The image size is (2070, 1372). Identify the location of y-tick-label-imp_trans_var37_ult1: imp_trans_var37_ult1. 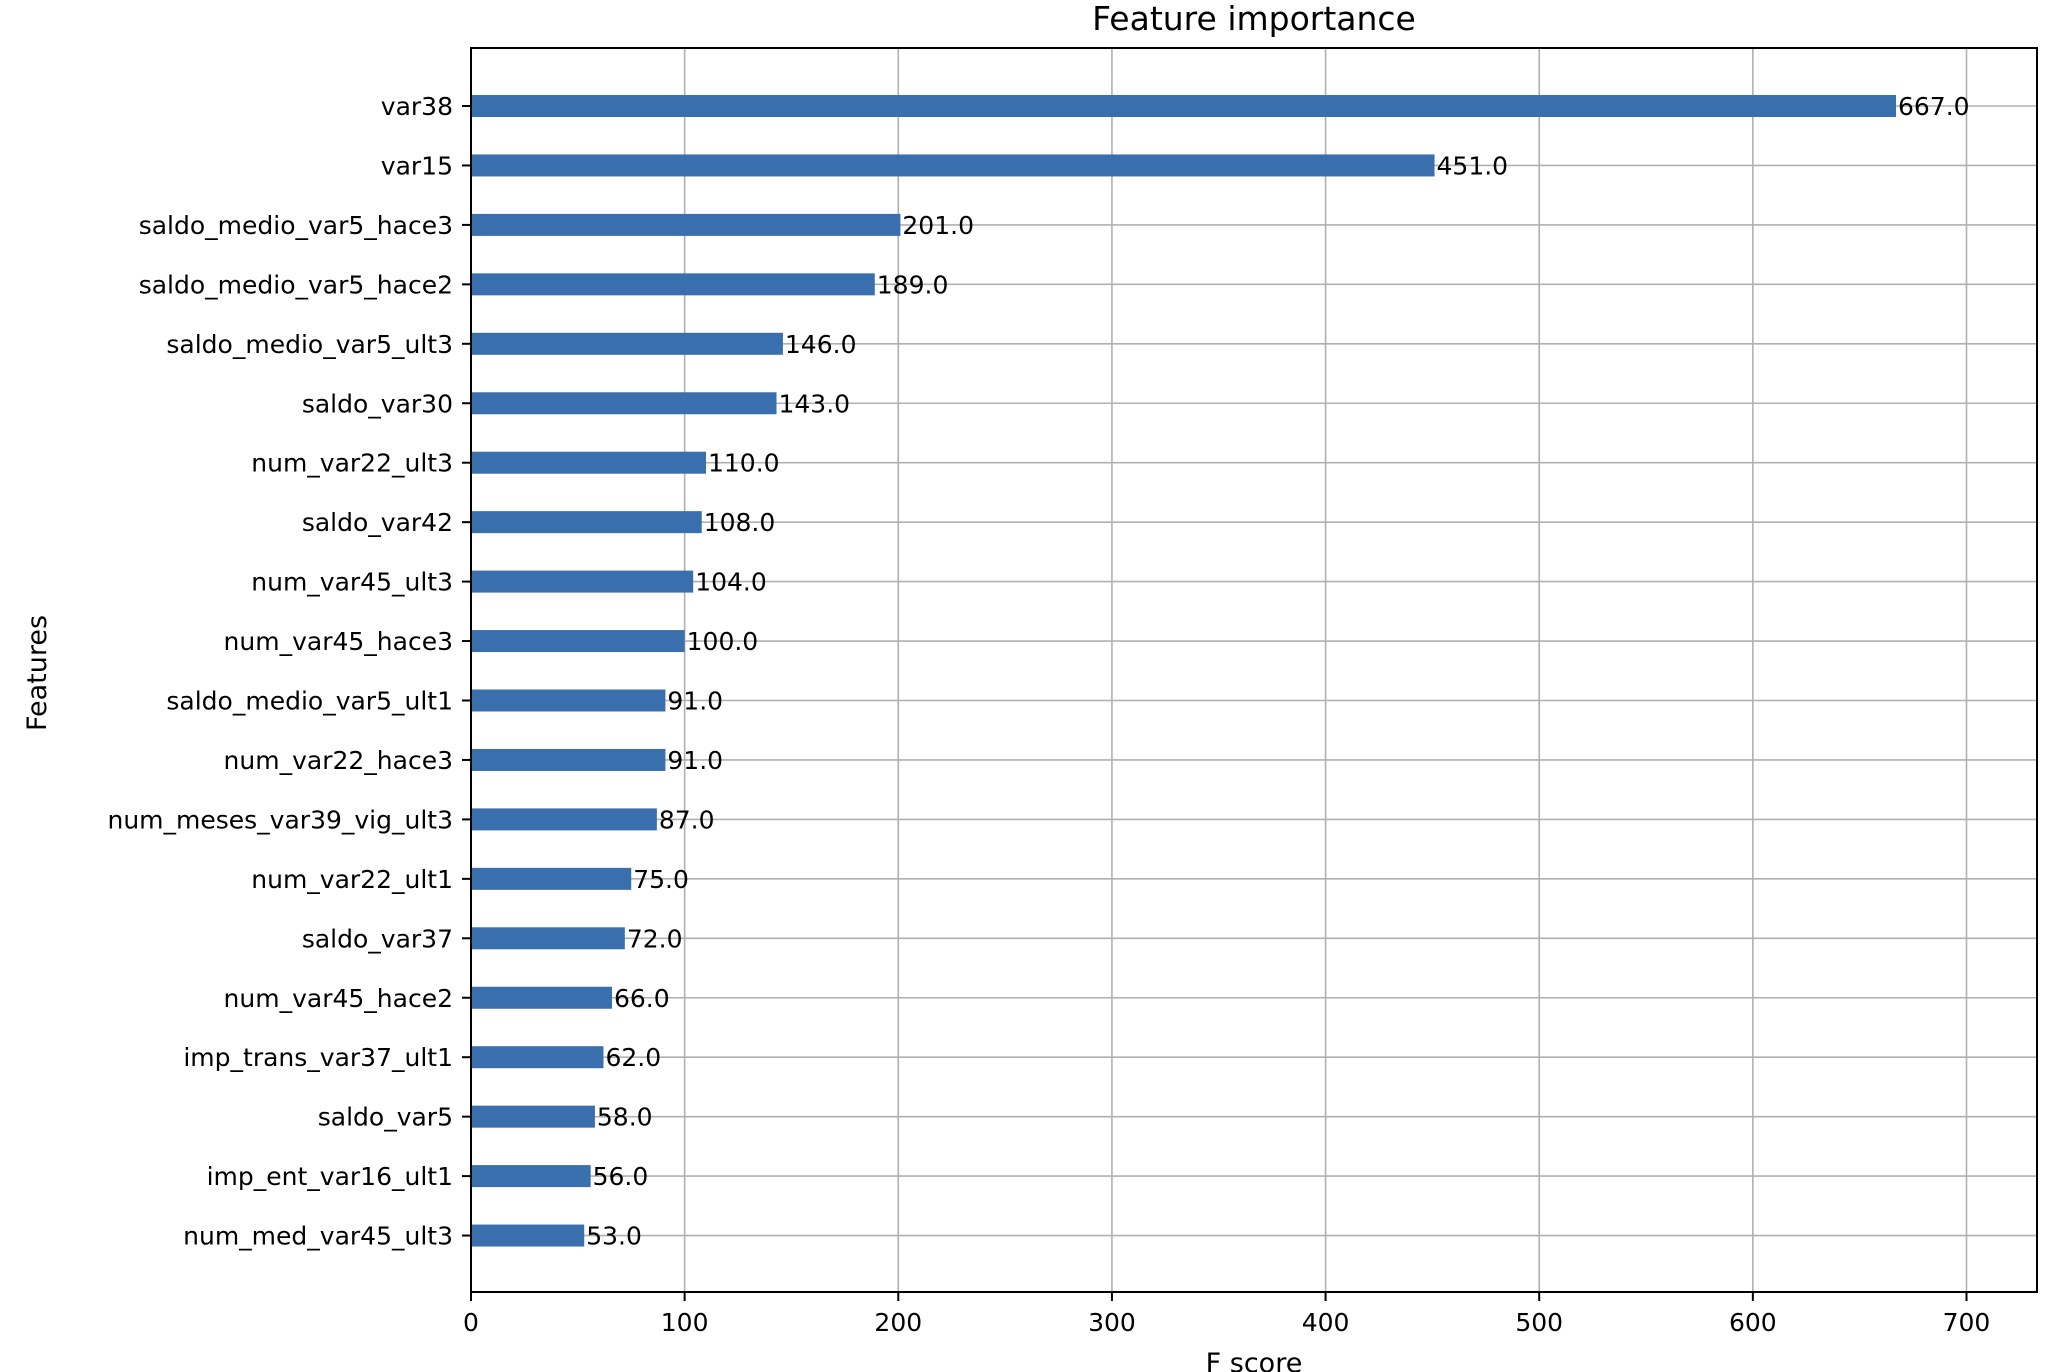
(318, 1057).